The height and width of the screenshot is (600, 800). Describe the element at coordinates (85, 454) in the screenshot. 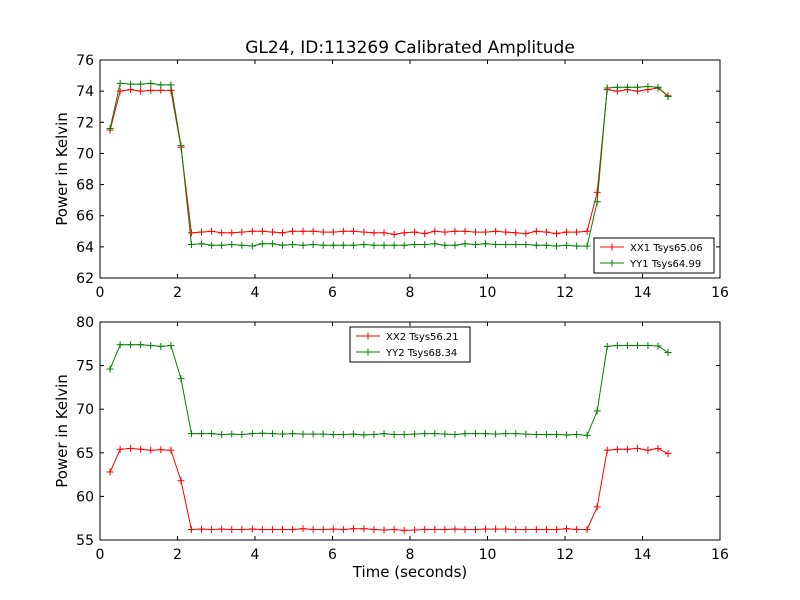

I see `y-tick-label: 65` at that location.